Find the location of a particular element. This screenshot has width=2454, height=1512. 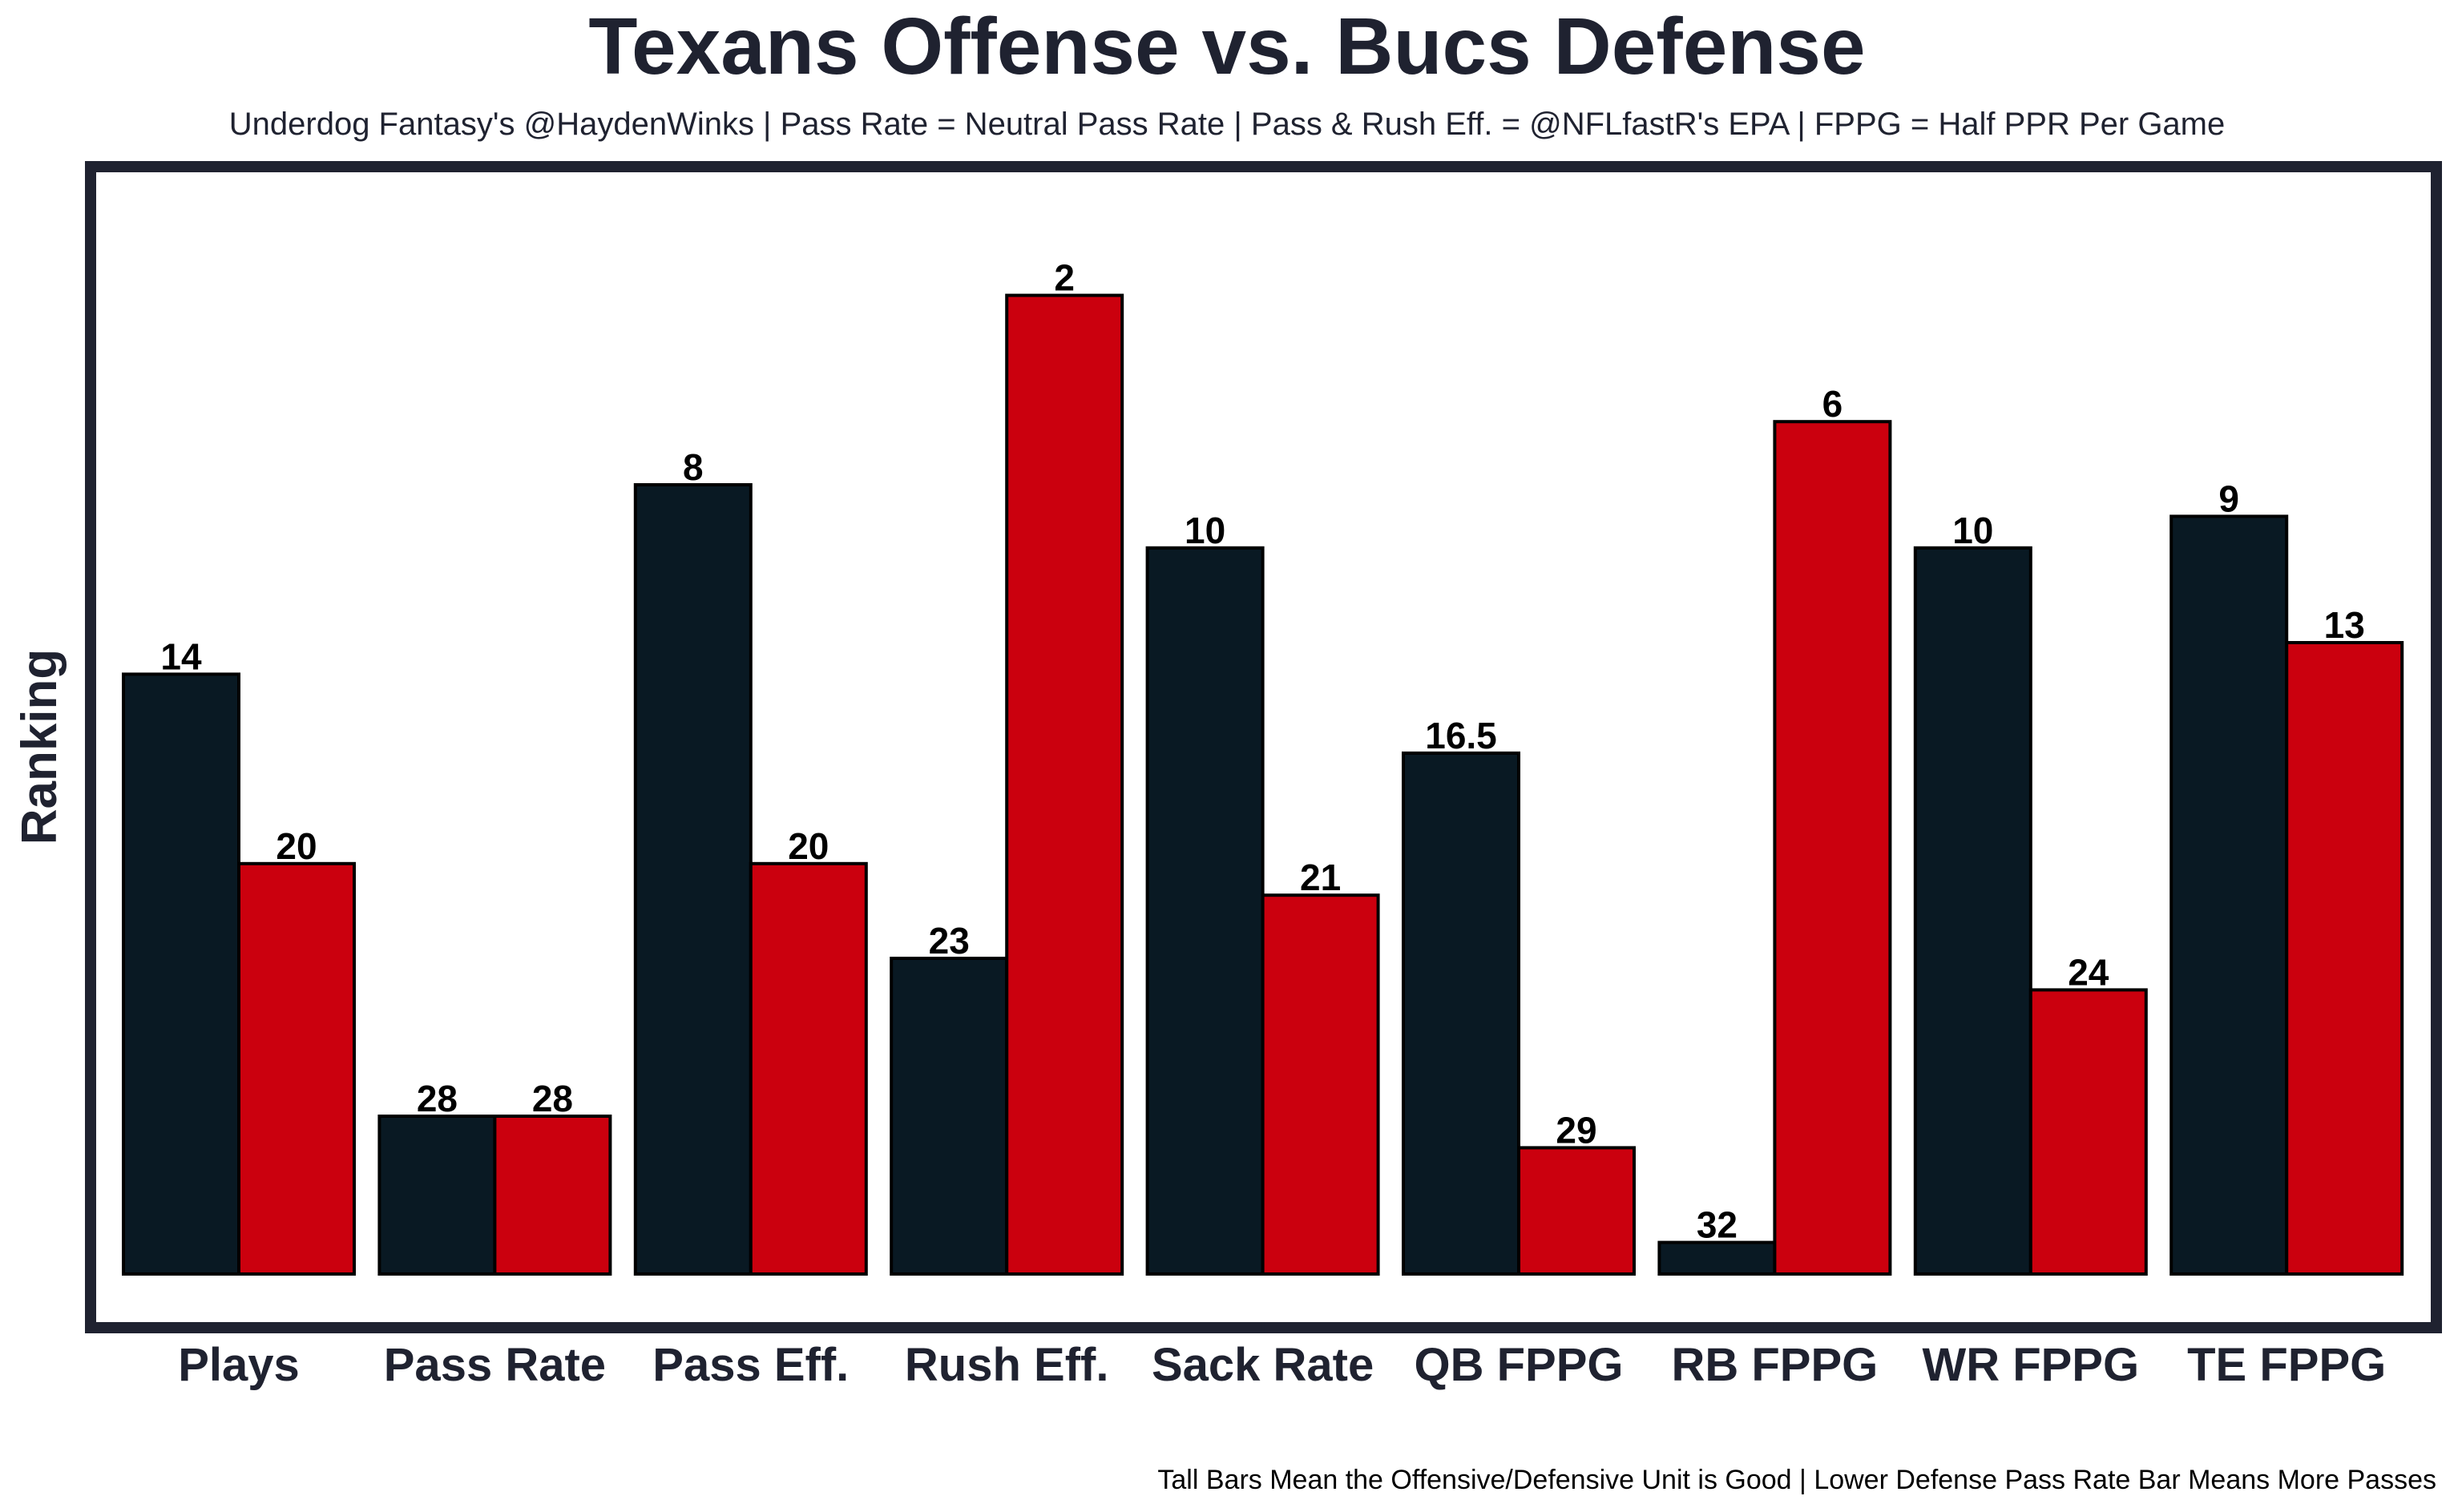

bar-defense-rb-fppg is located at coordinates (1833, 848).